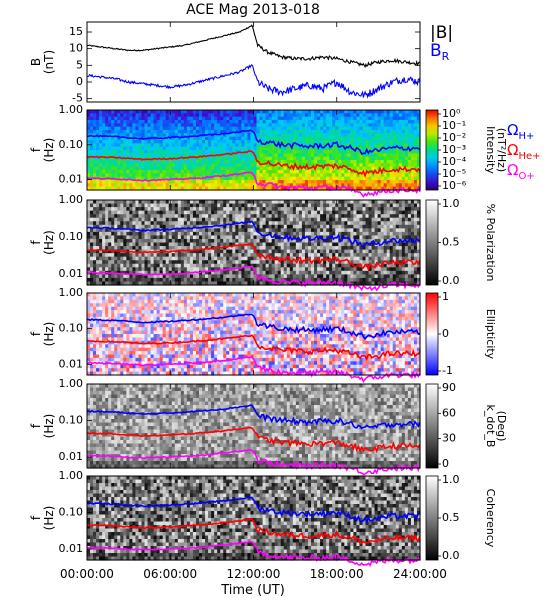  Describe the element at coordinates (490, 426) in the screenshot. I see `colorbar-label: k_dot_B` at that location.